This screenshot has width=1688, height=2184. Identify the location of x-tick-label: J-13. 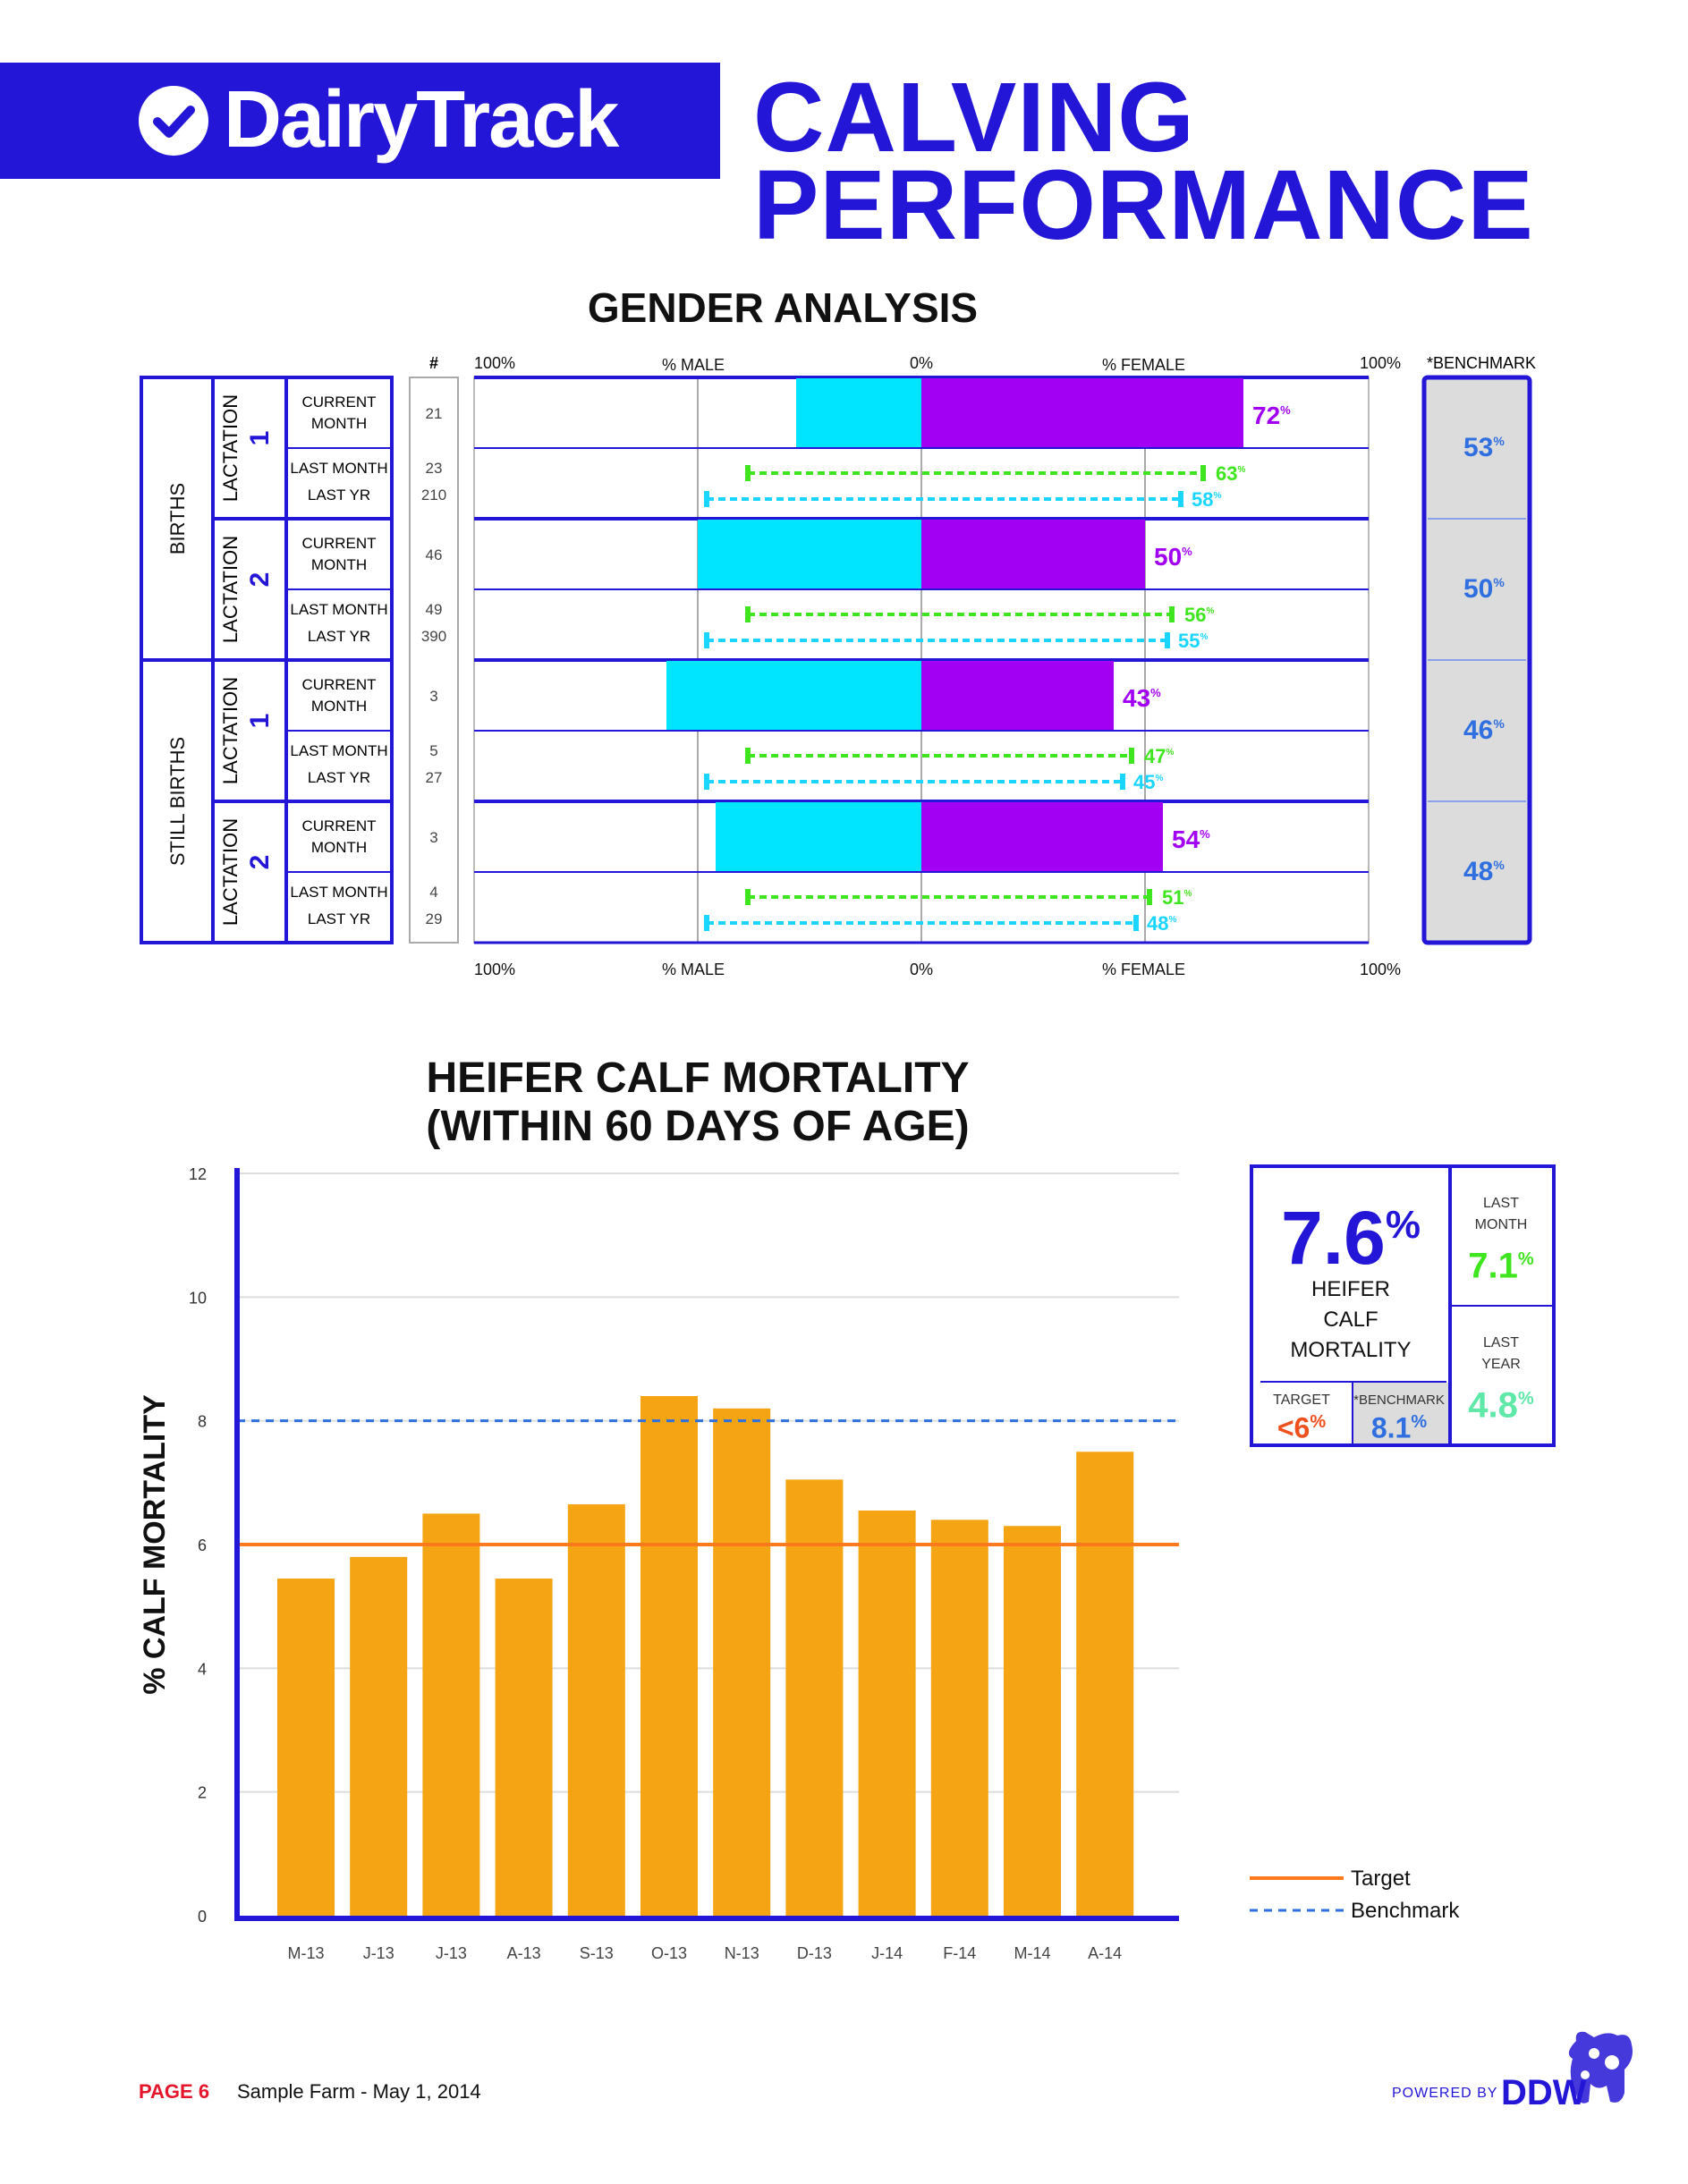
(378, 1953).